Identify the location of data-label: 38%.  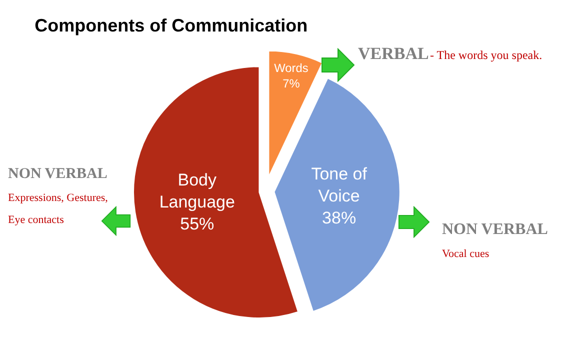
(339, 218).